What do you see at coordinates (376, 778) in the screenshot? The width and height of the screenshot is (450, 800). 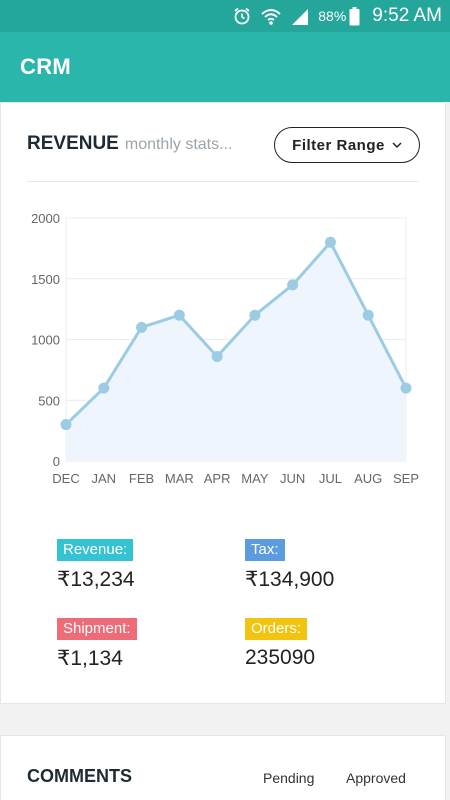 I see `tab-approved: Approved` at bounding box center [376, 778].